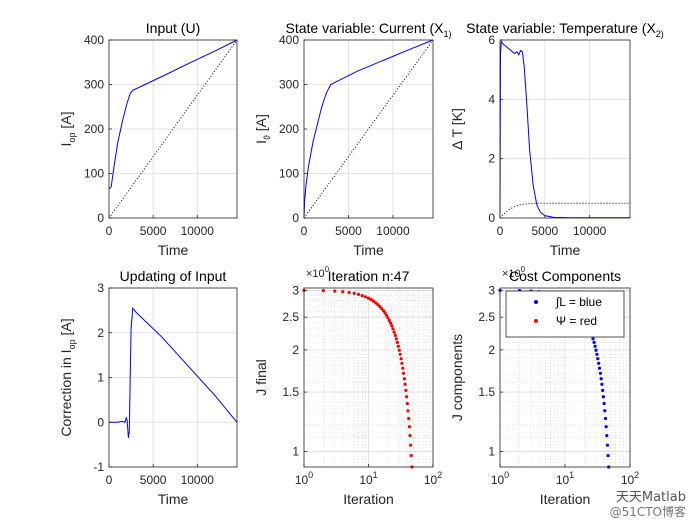 The width and height of the screenshot is (700, 525). Describe the element at coordinates (290, 392) in the screenshot. I see `p5-ytick-label: 1.5` at that location.